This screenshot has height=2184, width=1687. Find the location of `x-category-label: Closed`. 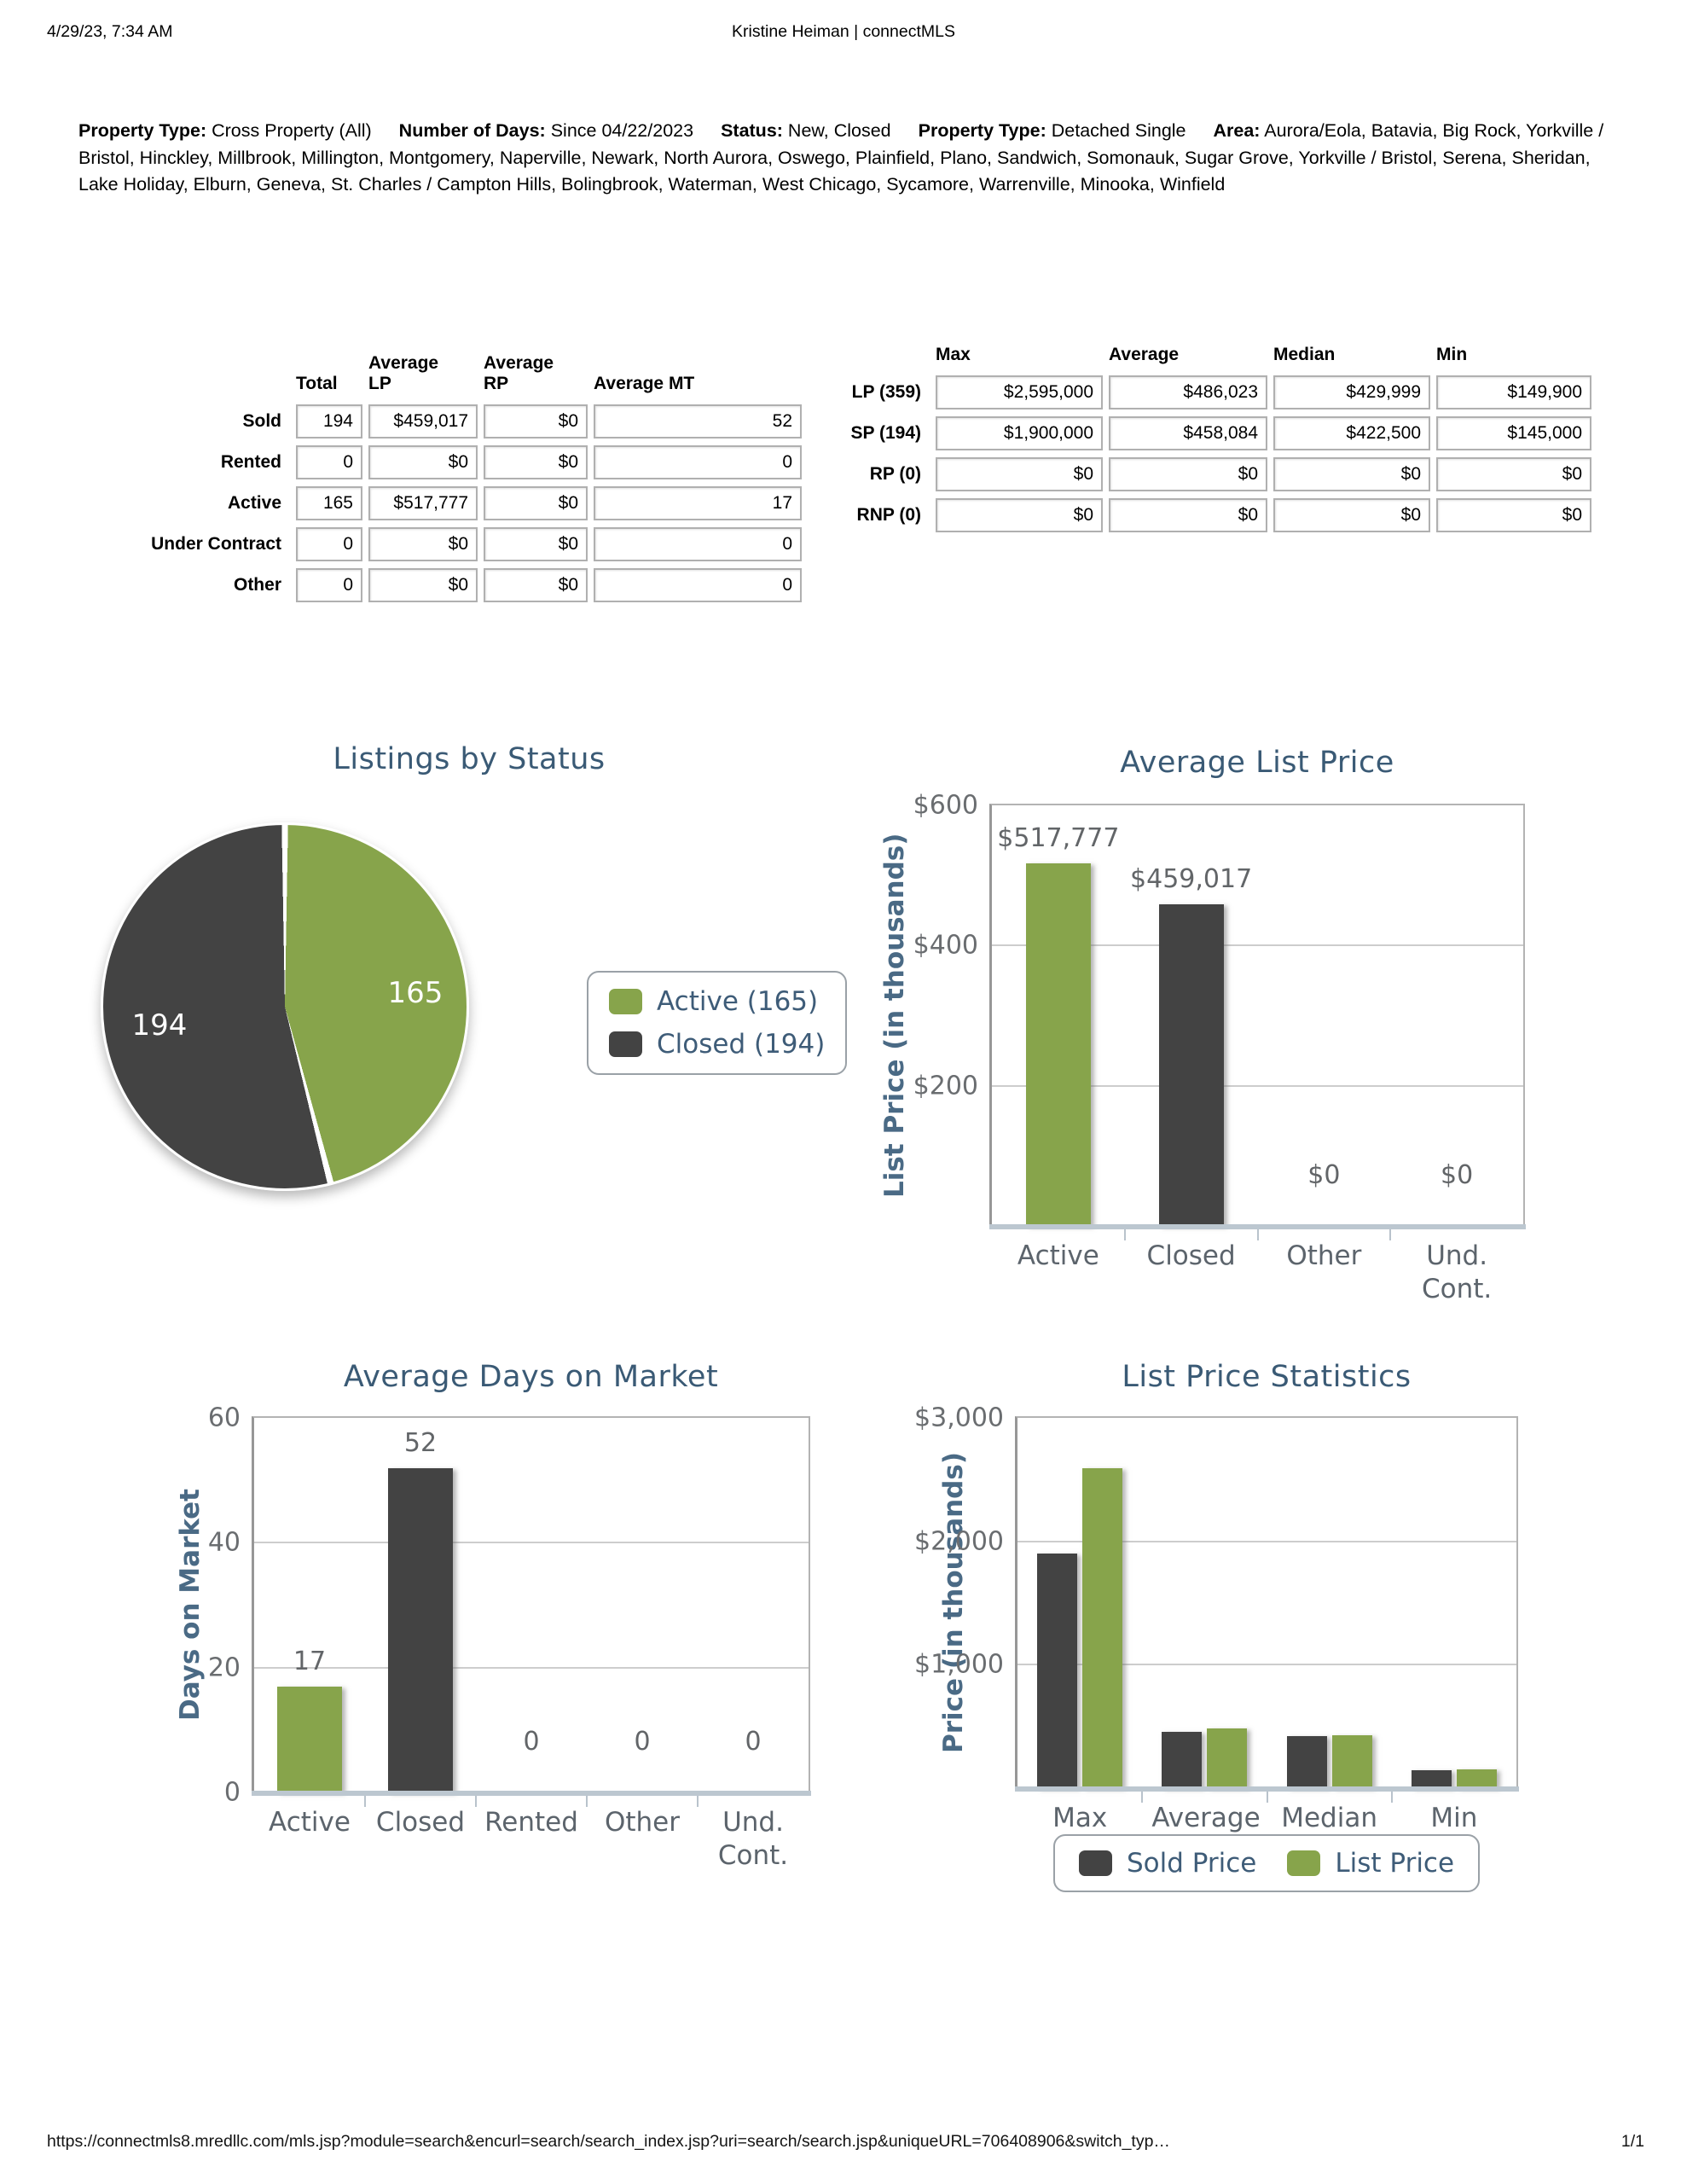

x-category-label: Closed is located at coordinates (1191, 1256).